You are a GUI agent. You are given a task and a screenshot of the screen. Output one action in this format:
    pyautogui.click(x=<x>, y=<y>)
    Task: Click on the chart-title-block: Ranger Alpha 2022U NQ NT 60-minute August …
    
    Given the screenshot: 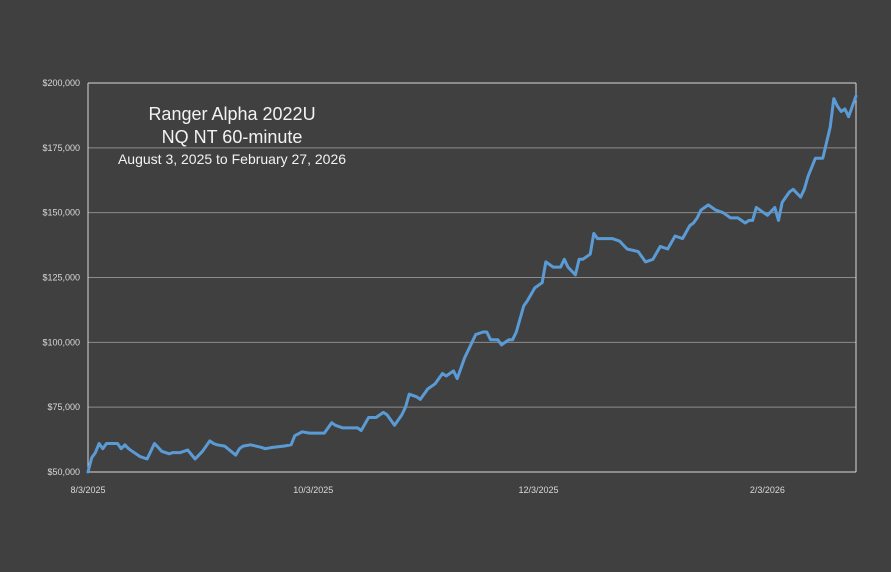 What is the action you would take?
    pyautogui.click(x=232, y=135)
    